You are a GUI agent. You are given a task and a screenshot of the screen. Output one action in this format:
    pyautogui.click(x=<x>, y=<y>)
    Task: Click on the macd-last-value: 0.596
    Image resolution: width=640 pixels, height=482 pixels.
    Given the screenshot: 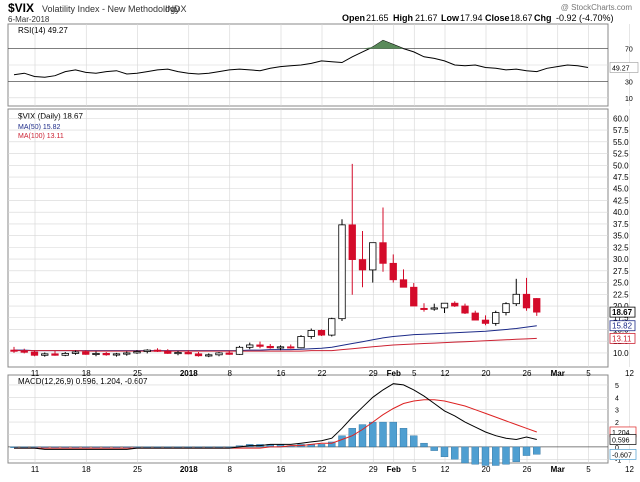 What is the action you would take?
    pyautogui.click(x=621, y=441)
    